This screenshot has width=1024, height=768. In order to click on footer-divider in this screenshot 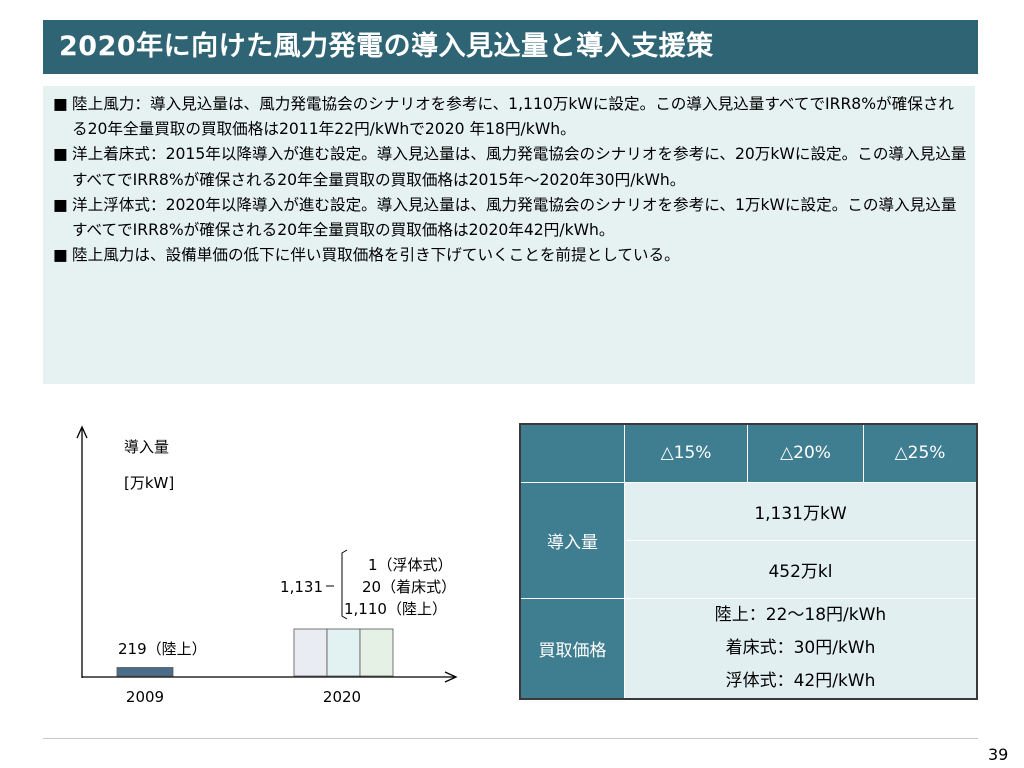, I will do `click(510, 738)`.